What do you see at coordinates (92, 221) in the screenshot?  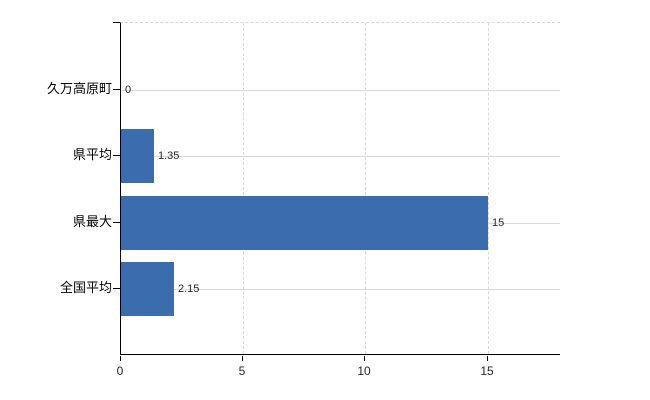 I see `category-label: 県最大` at bounding box center [92, 221].